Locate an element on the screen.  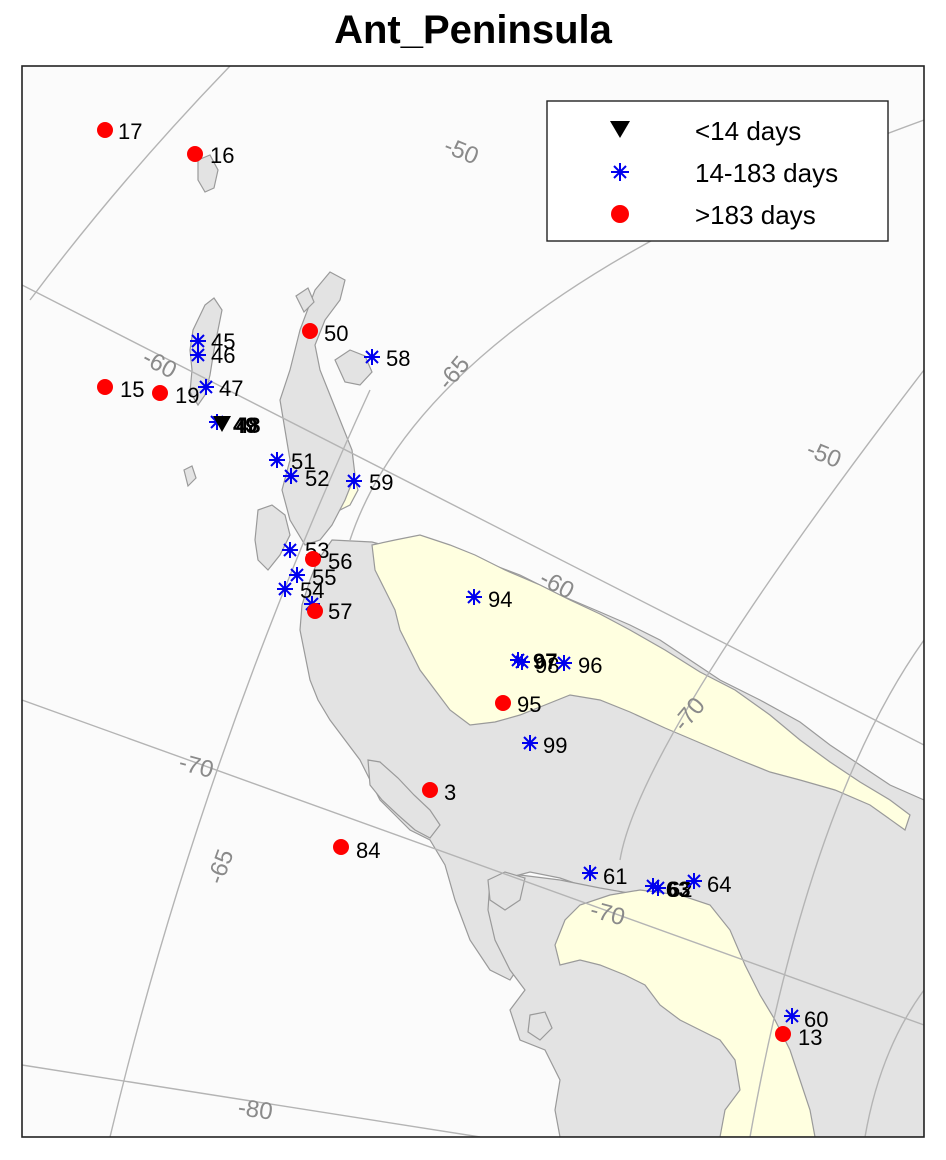
station-label: 46 is located at coordinates (223, 355).